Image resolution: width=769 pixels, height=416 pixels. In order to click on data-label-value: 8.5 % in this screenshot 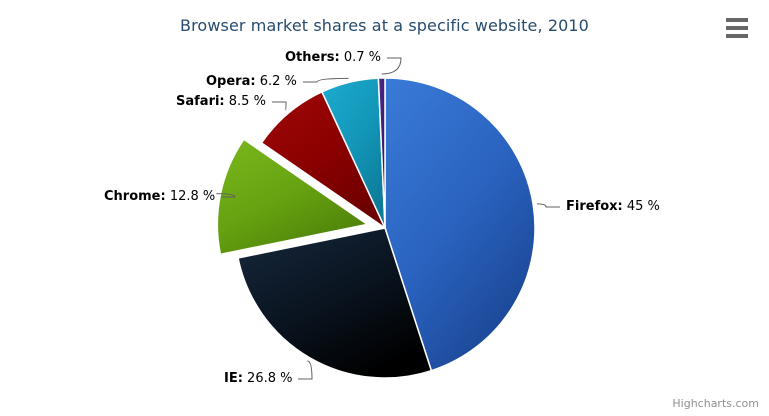, I will do `click(245, 101)`.